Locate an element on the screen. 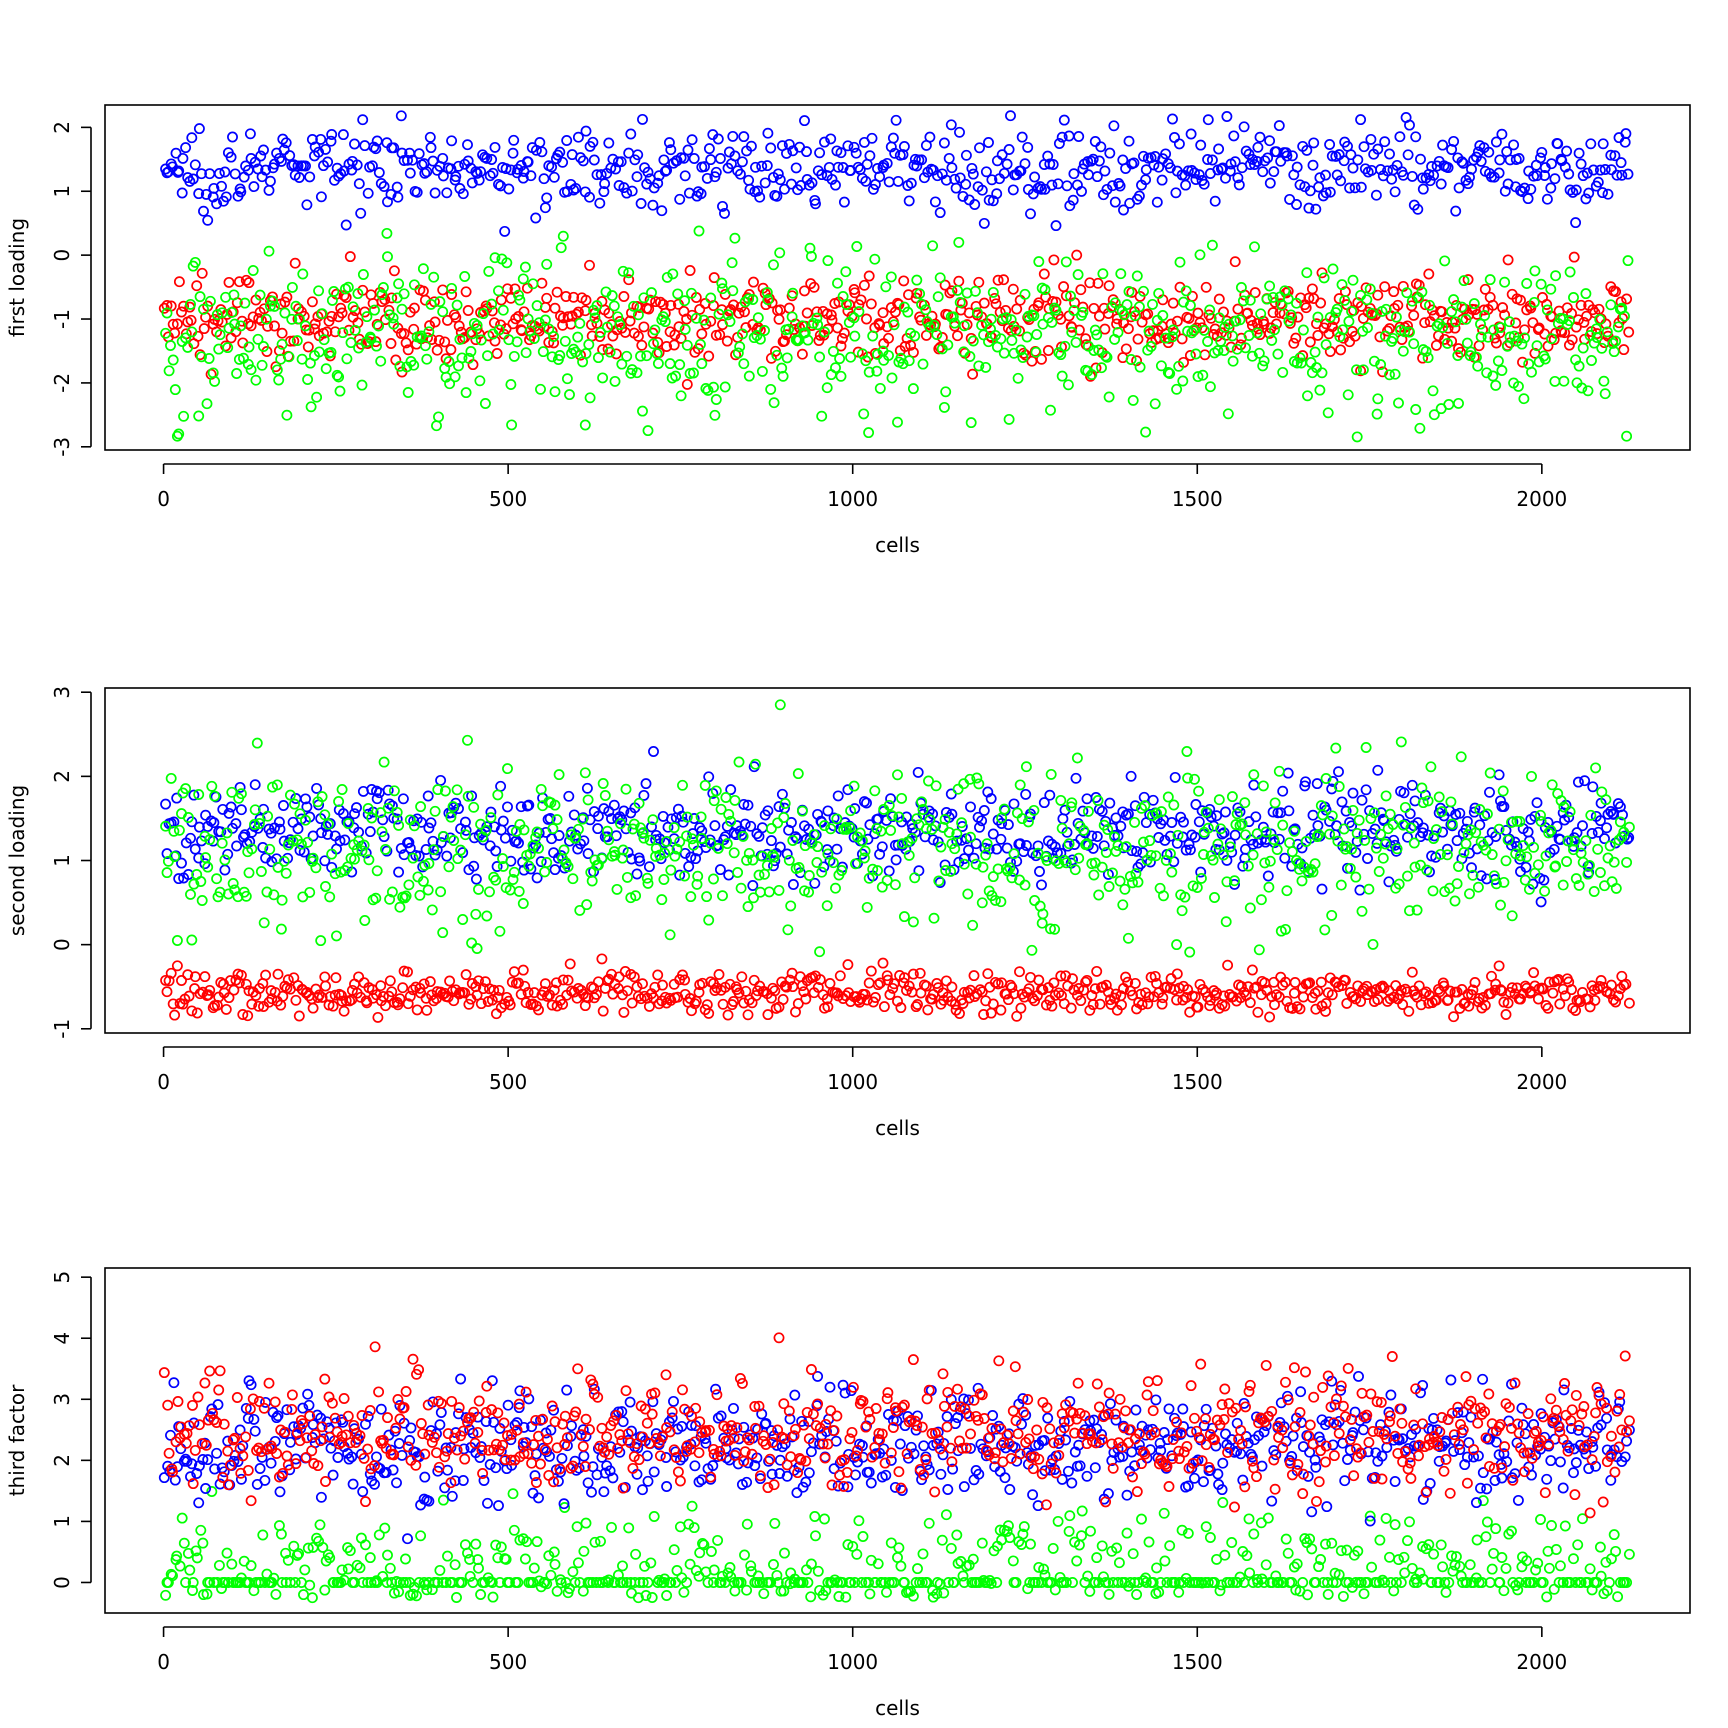  series-green is located at coordinates (897, 828).